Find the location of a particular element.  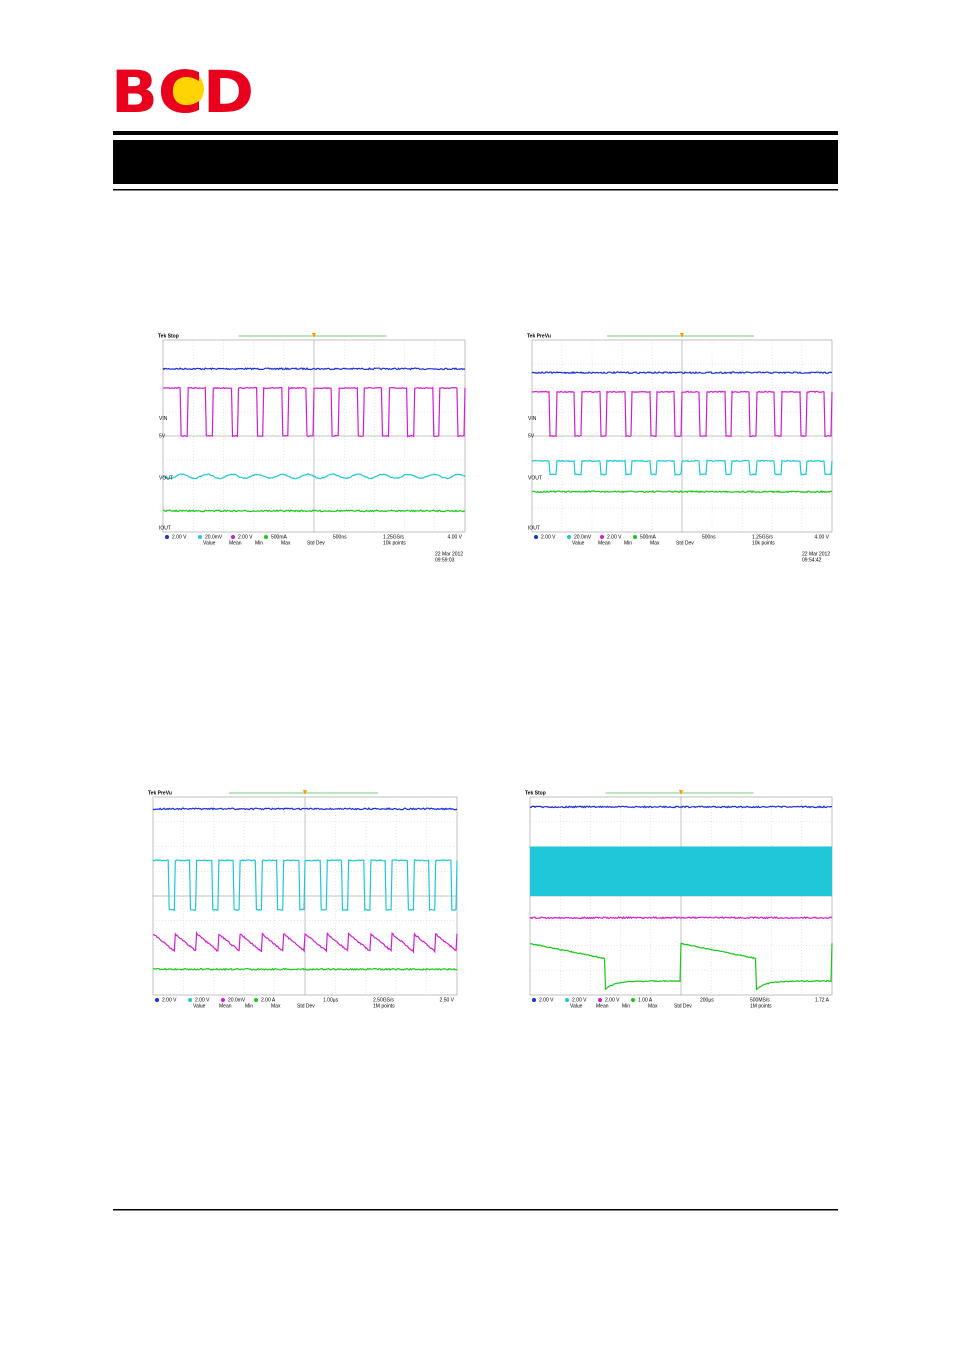

scope-status: Tek PreVu is located at coordinates (539, 336).